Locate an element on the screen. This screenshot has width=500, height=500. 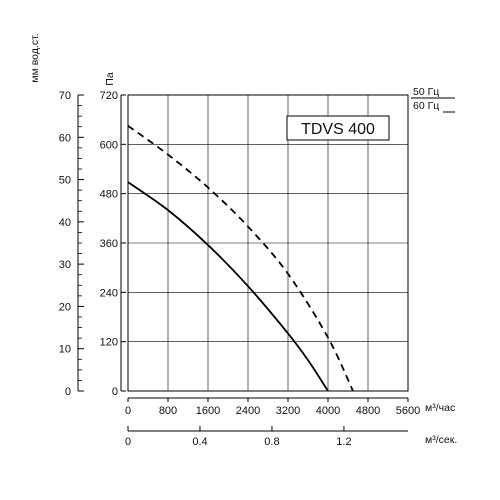
model-label: TDVS 400 is located at coordinates (338, 129).